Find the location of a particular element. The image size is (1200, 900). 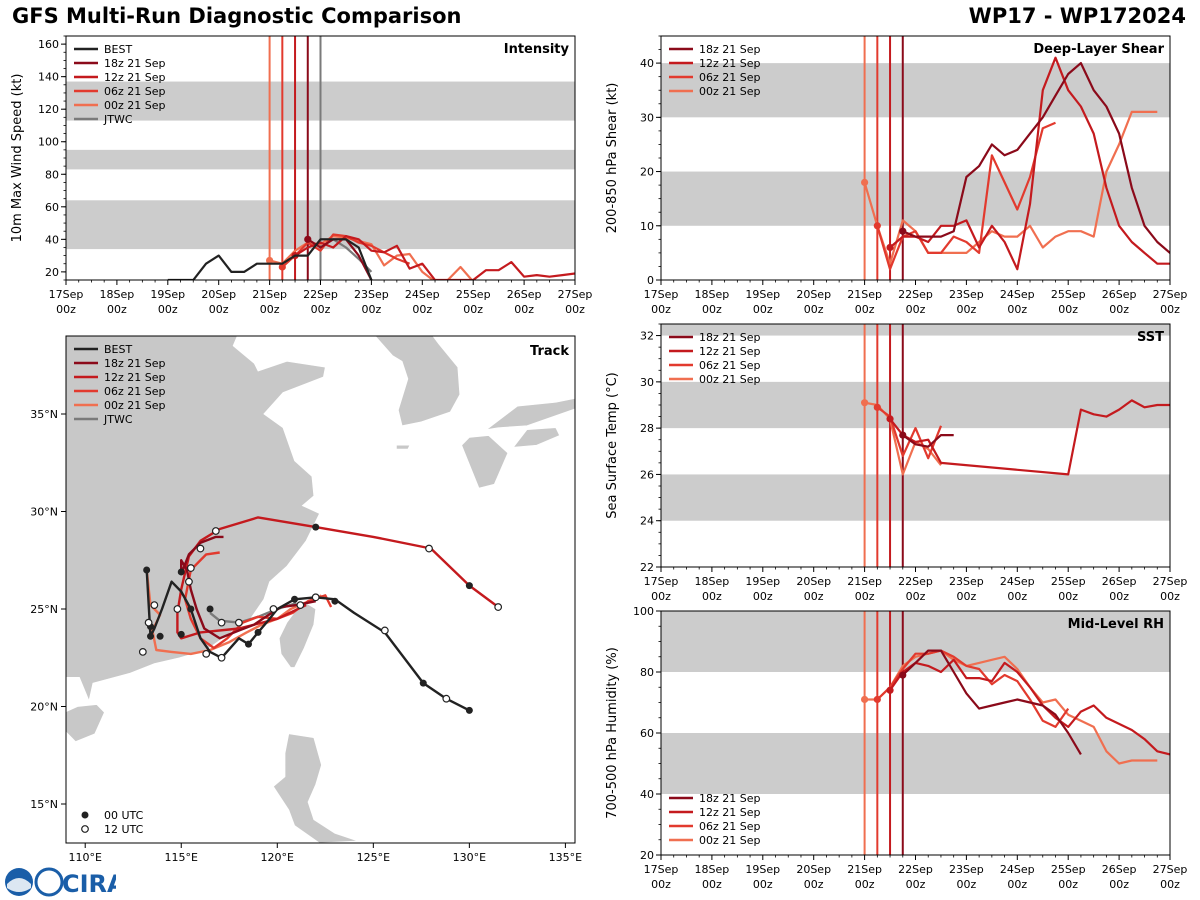

track-xtick-label: 125°E is located at coordinates (373, 857).